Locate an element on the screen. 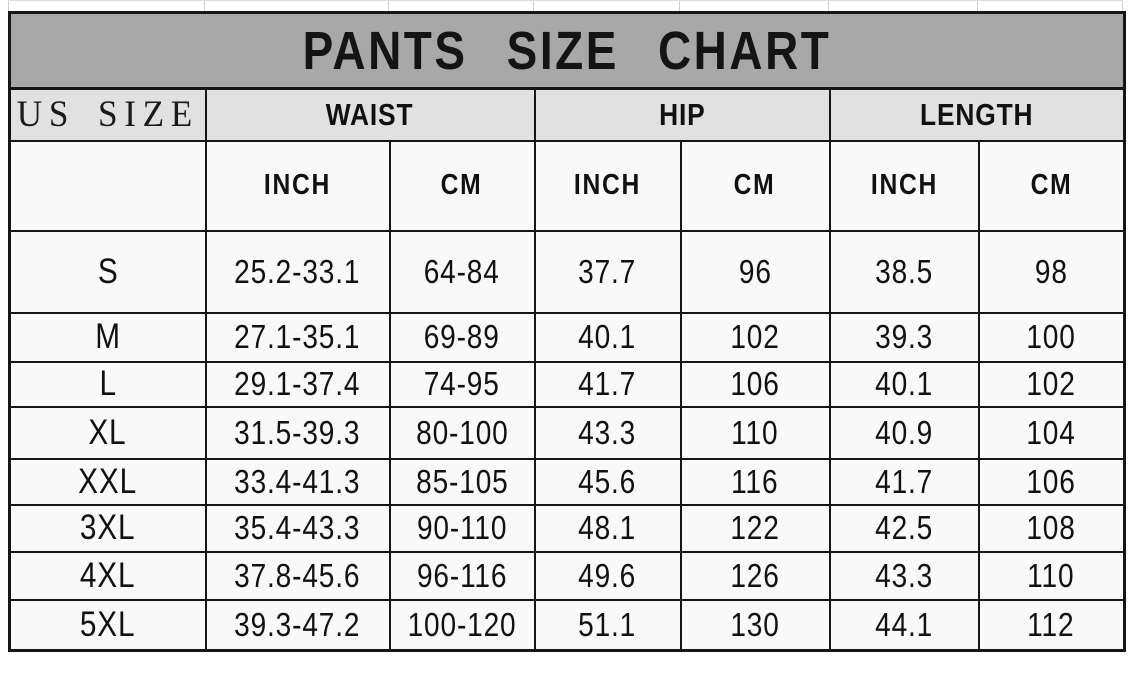 The width and height of the screenshot is (1129, 680). value-label: 102 is located at coordinates (755, 336).